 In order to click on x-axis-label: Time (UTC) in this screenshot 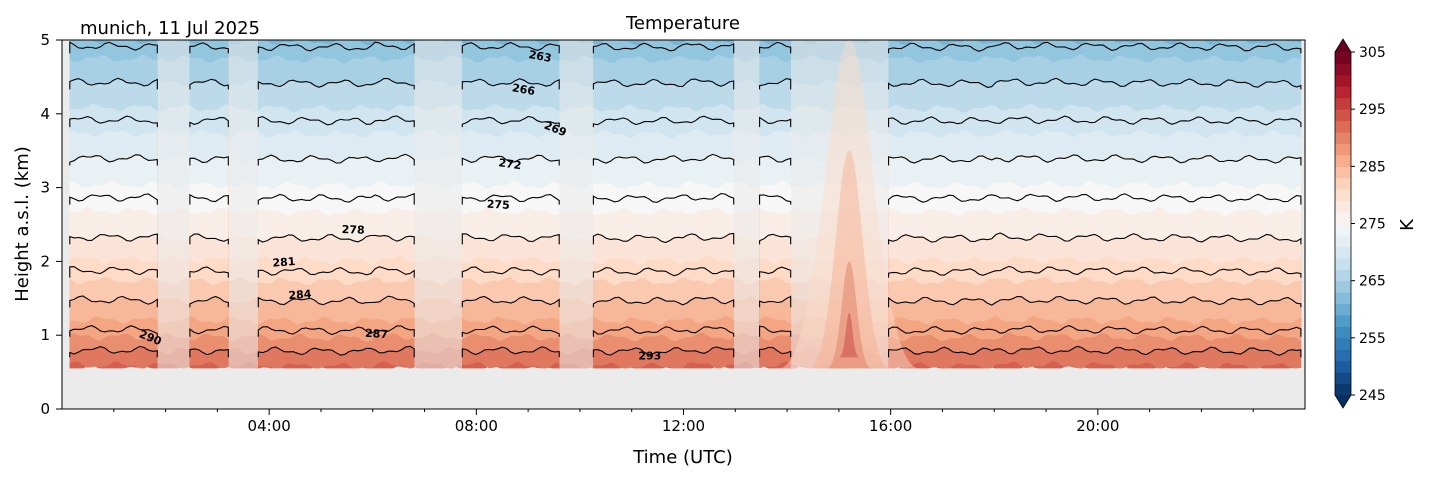, I will do `click(682, 457)`.